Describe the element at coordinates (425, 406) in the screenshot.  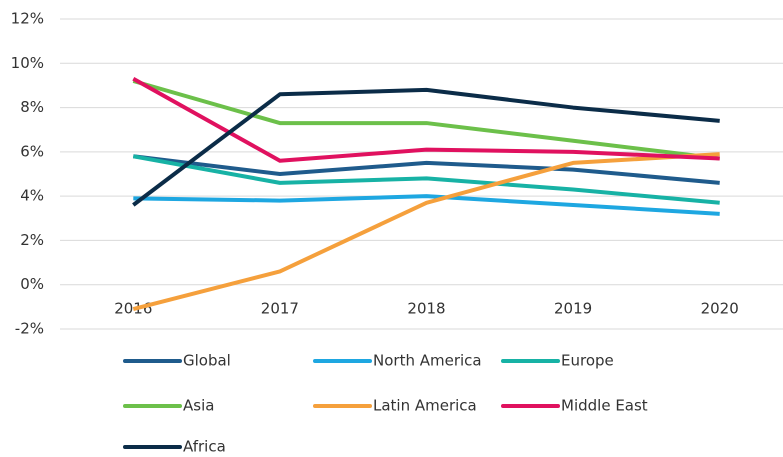
I see `legend-label: Latin America` at that location.